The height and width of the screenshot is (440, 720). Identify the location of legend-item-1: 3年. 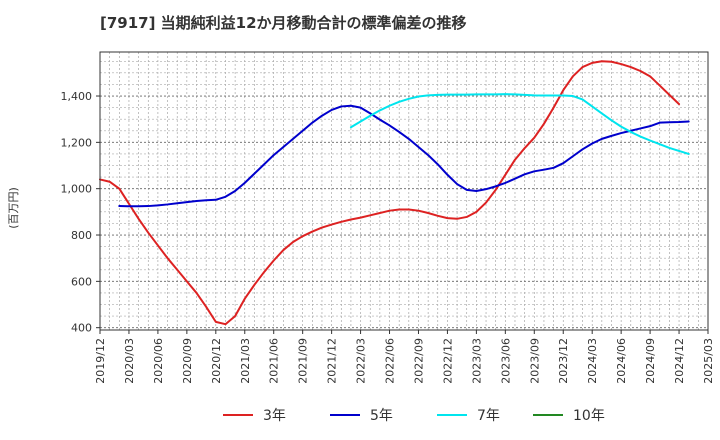
(254, 416).